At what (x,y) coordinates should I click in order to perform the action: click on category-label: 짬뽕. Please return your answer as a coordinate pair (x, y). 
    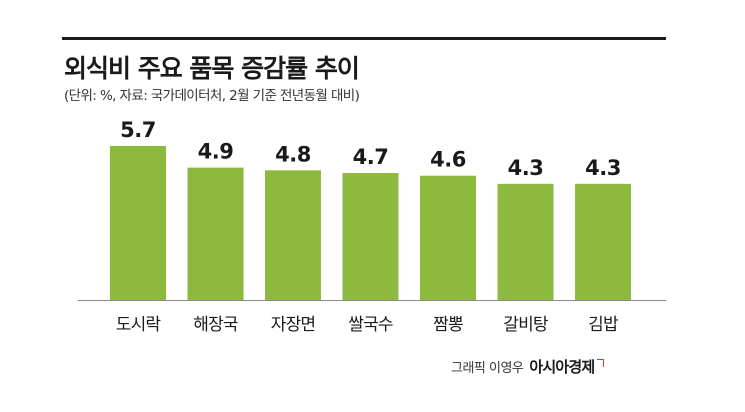
    Looking at the image, I should click on (448, 325).